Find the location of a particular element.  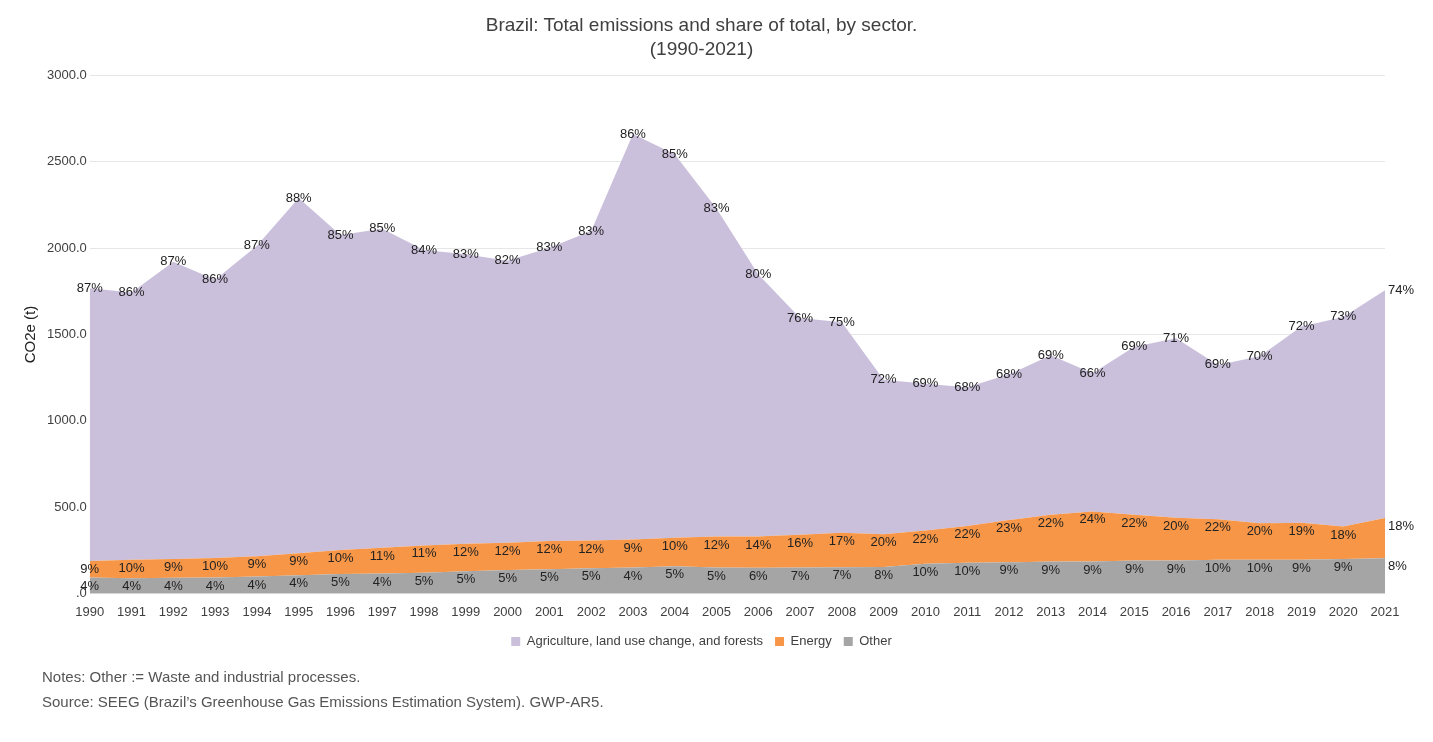

x-tick-label: 2001 is located at coordinates (549, 611).